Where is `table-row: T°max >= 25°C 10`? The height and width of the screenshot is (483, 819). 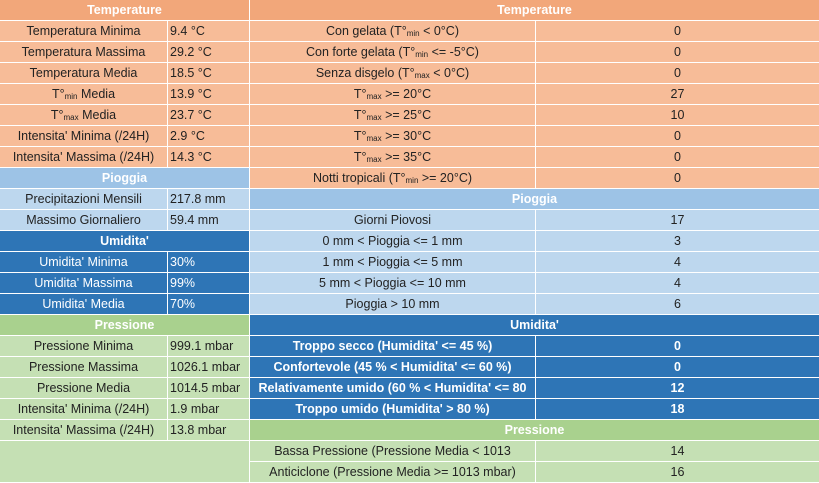 table-row: T°max >= 25°C 10 is located at coordinates (534, 115).